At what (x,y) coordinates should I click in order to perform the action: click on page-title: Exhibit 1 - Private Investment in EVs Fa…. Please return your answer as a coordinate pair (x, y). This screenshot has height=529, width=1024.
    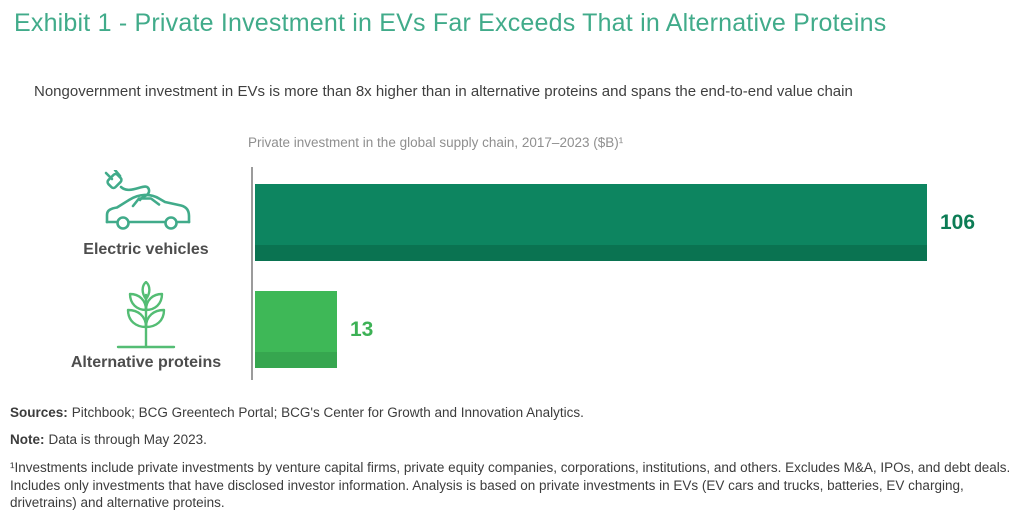
    Looking at the image, I should click on (450, 23).